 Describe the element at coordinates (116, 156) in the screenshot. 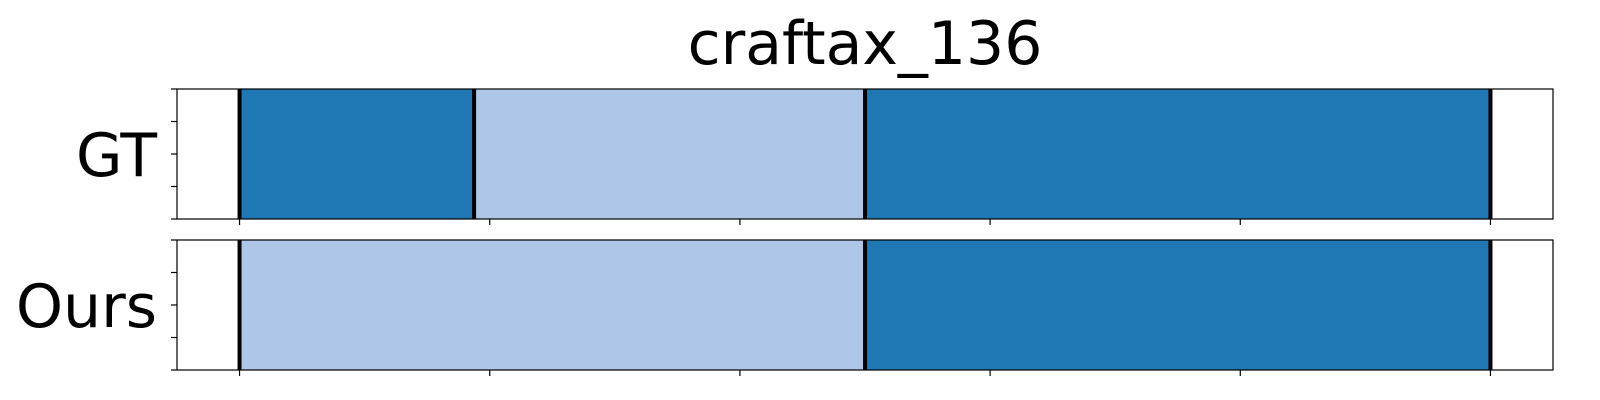

I see `row-label-gt: GT` at that location.